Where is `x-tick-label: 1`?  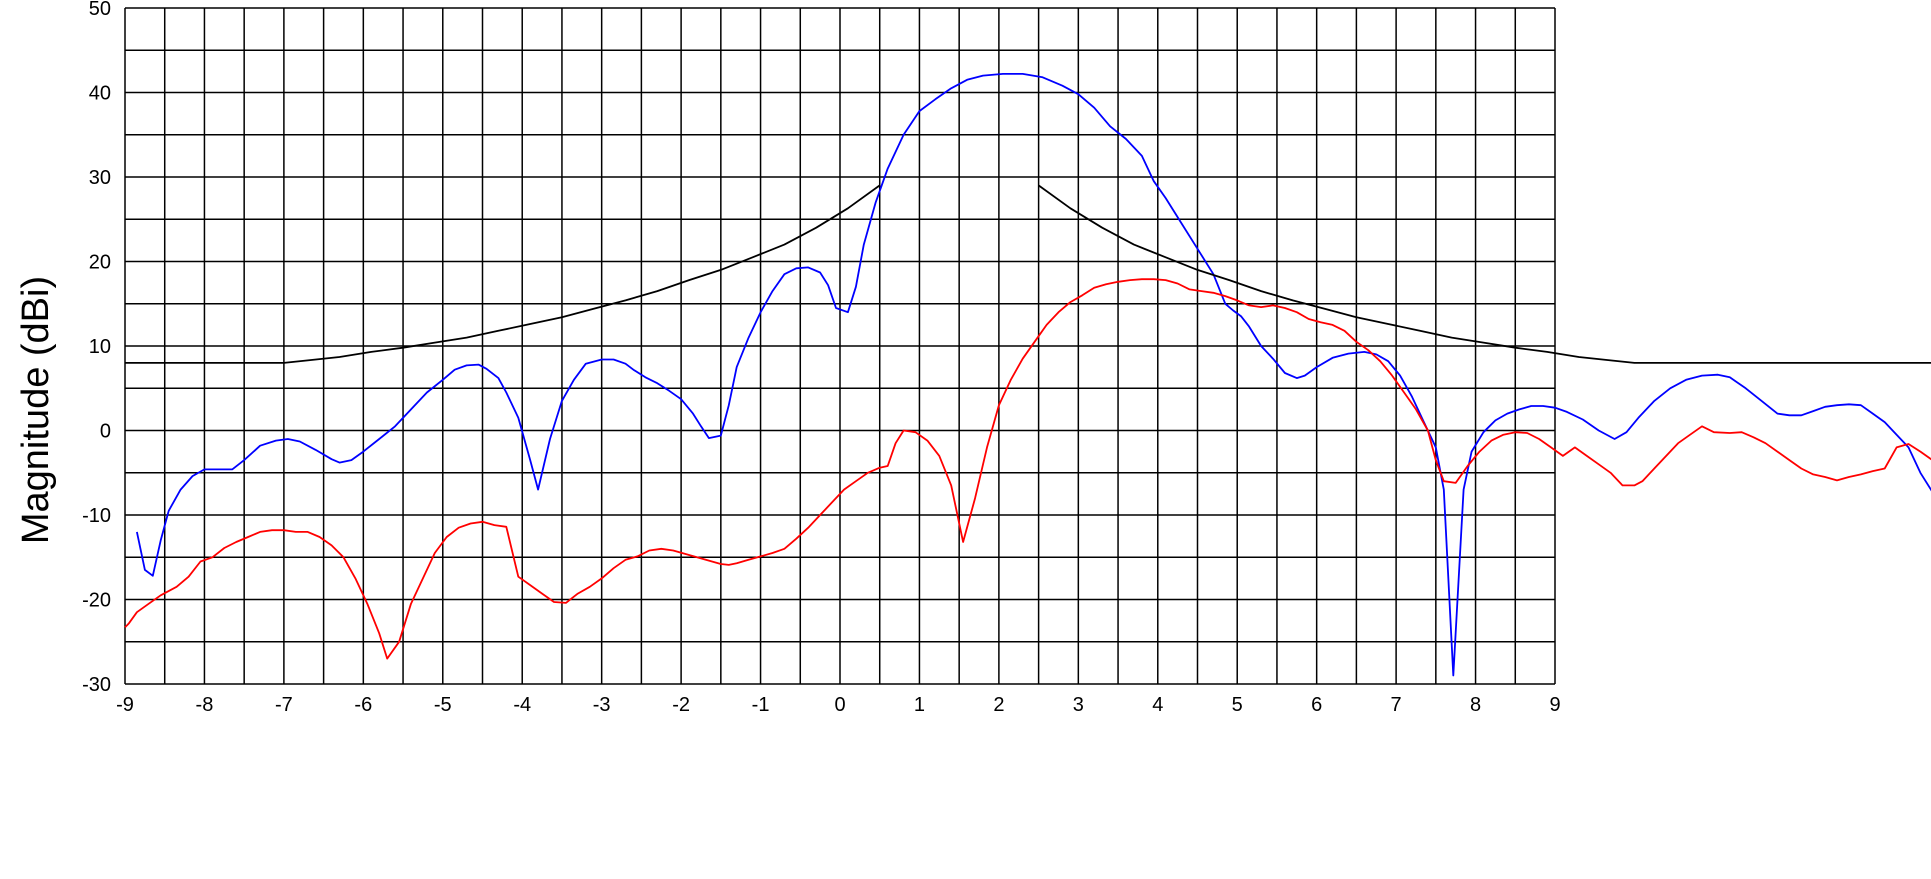 x-tick-label: 1 is located at coordinates (919, 705).